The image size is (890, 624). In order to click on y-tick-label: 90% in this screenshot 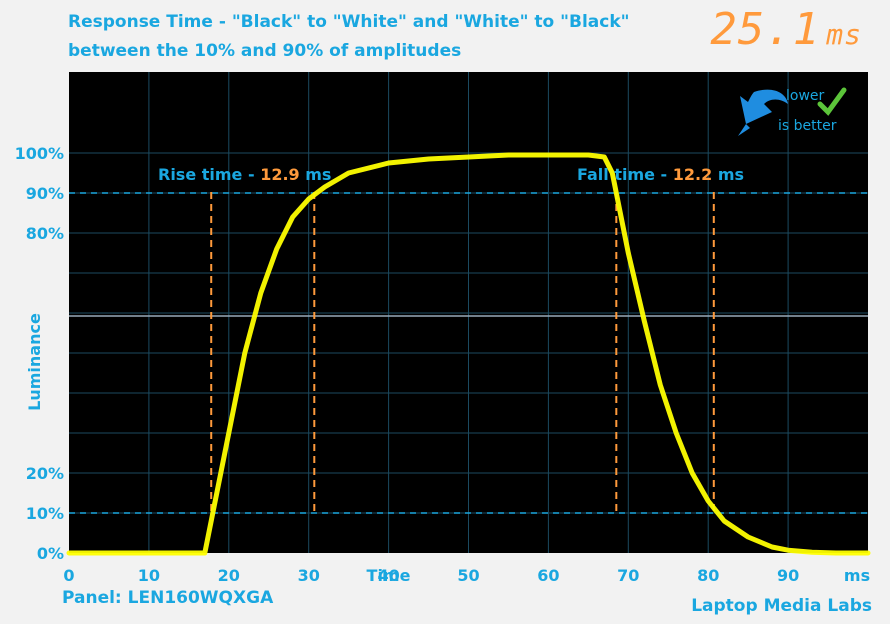, I will do `click(45, 193)`.